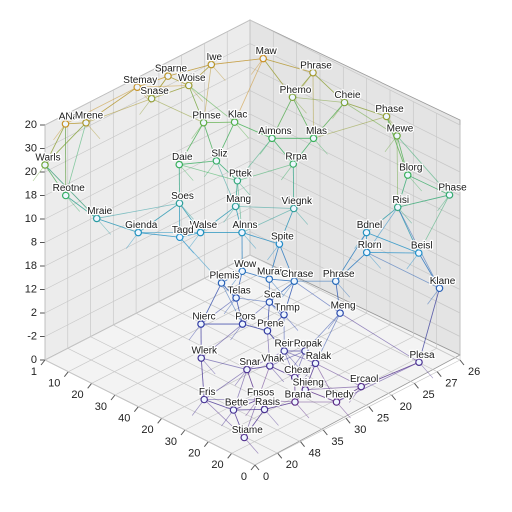 This screenshot has height=512, width=512. What do you see at coordinates (260, 393) in the screenshot?
I see `node-label: Fnsos` at bounding box center [260, 393].